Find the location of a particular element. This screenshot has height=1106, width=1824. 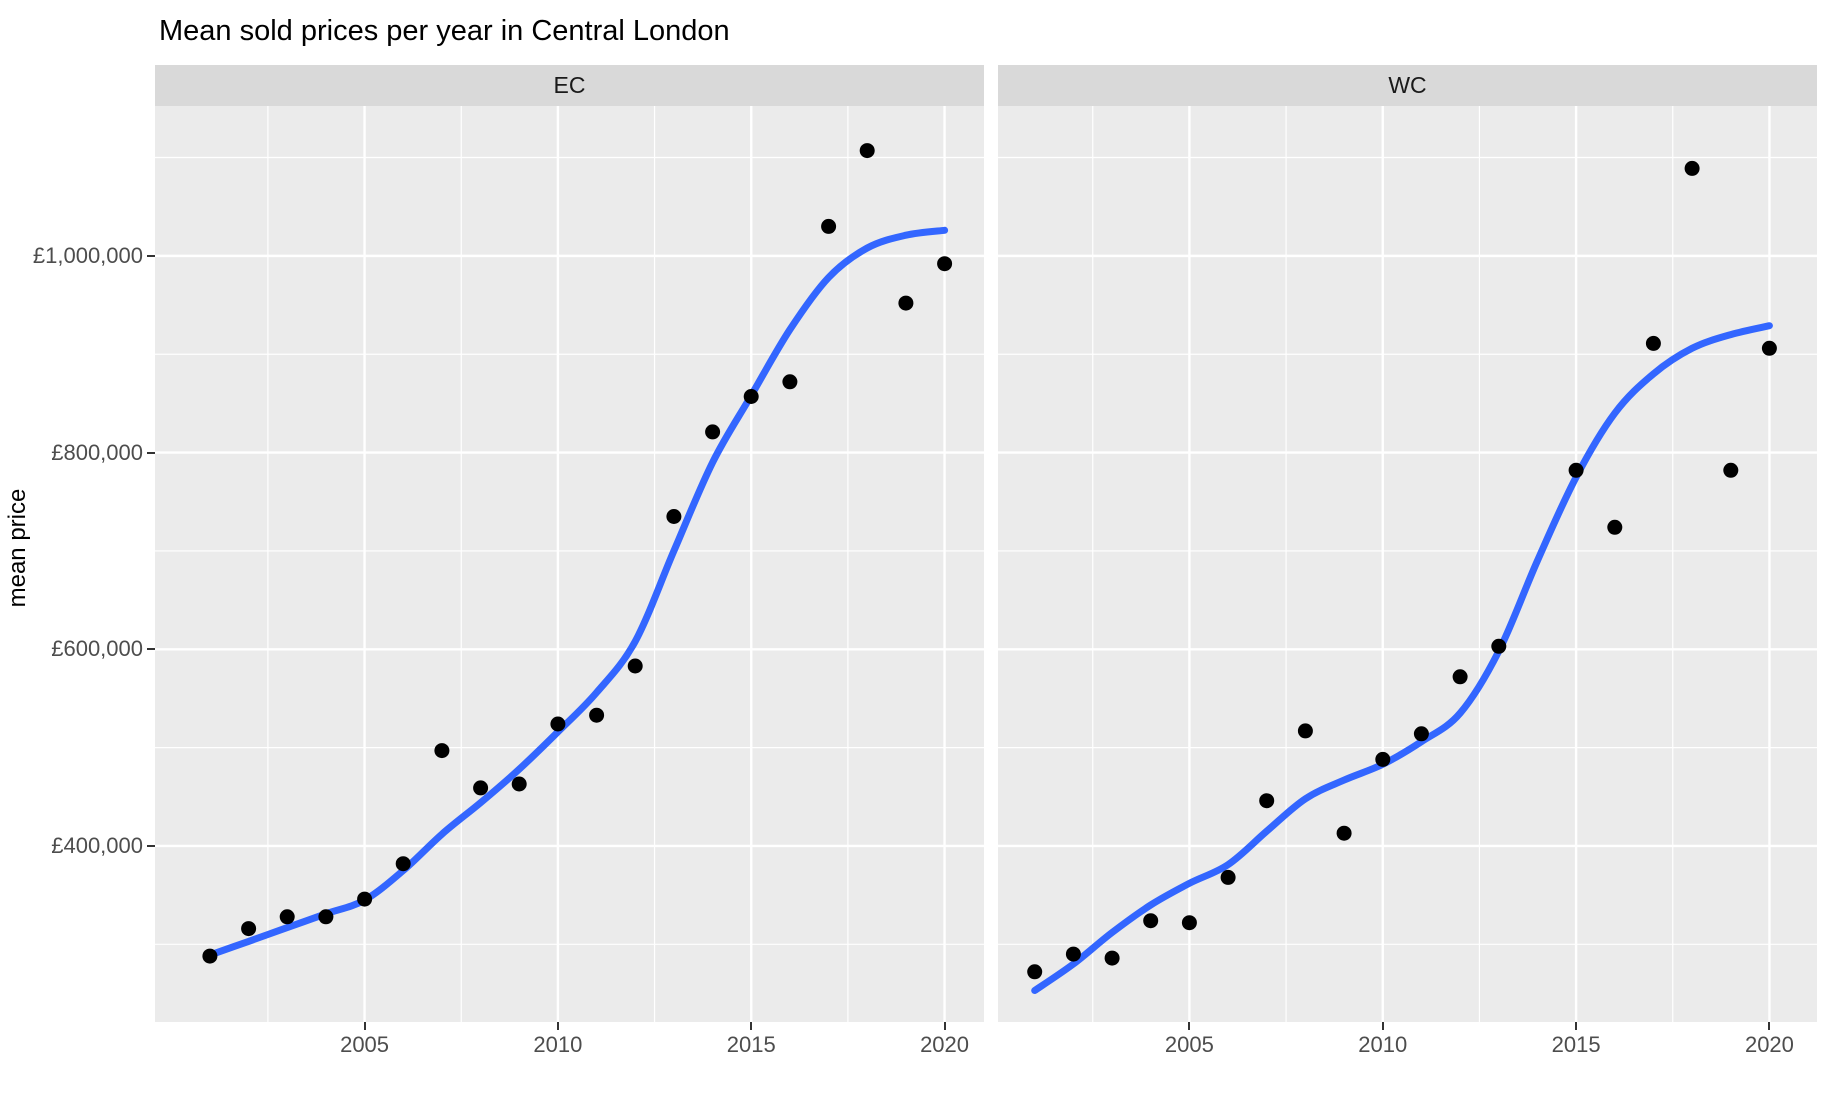

facet-strip-wc: WC is located at coordinates (1407, 85).